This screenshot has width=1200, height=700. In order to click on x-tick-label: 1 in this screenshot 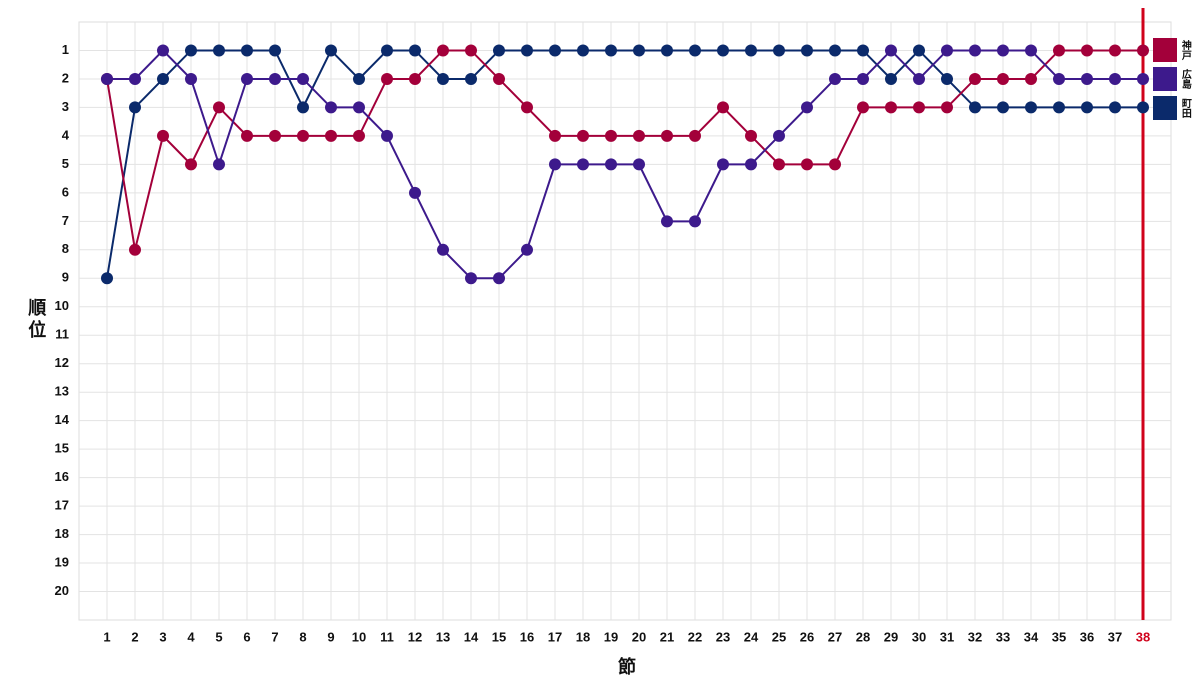, I will do `click(106, 636)`.